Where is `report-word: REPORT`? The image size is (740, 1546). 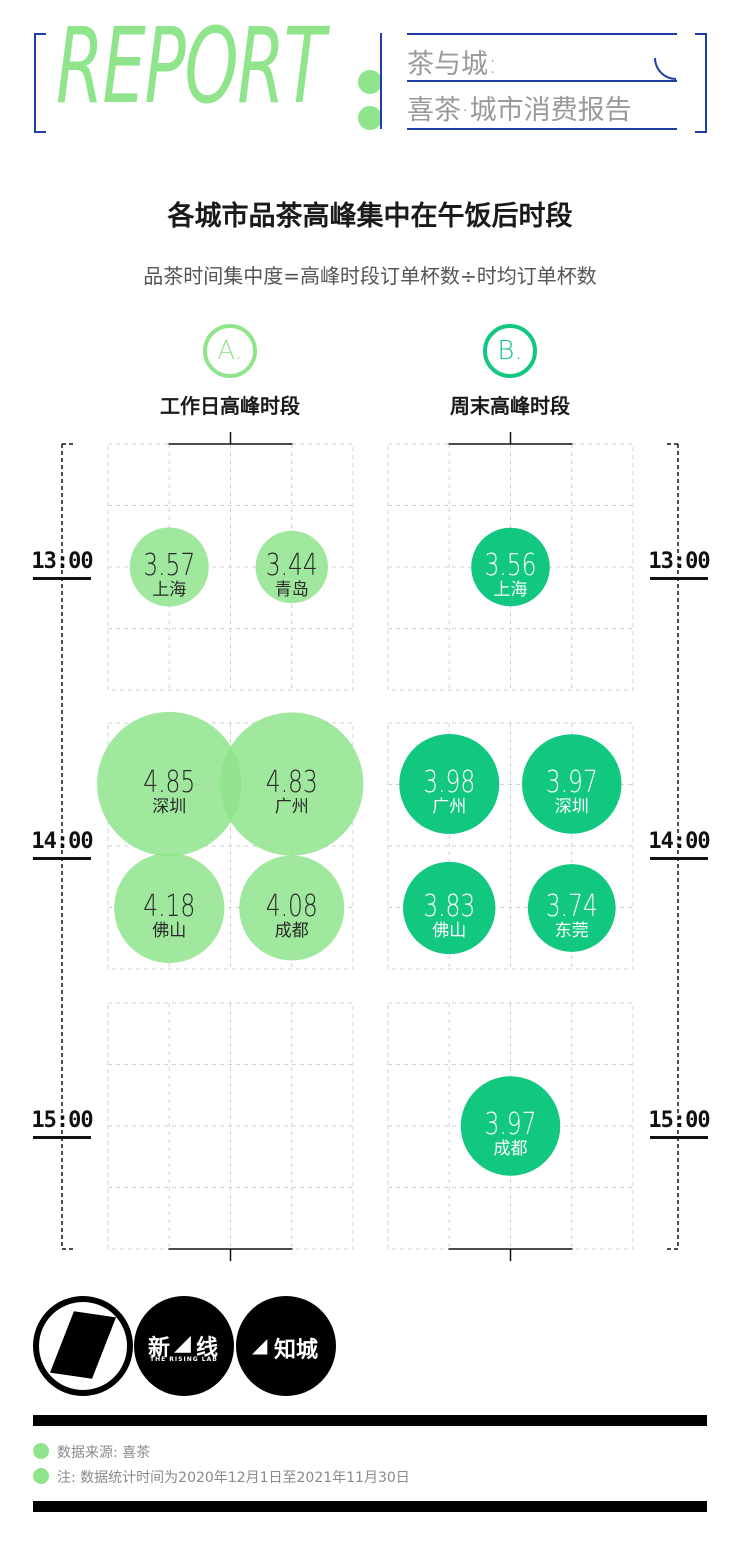
report-word: REPORT is located at coordinates (191, 66).